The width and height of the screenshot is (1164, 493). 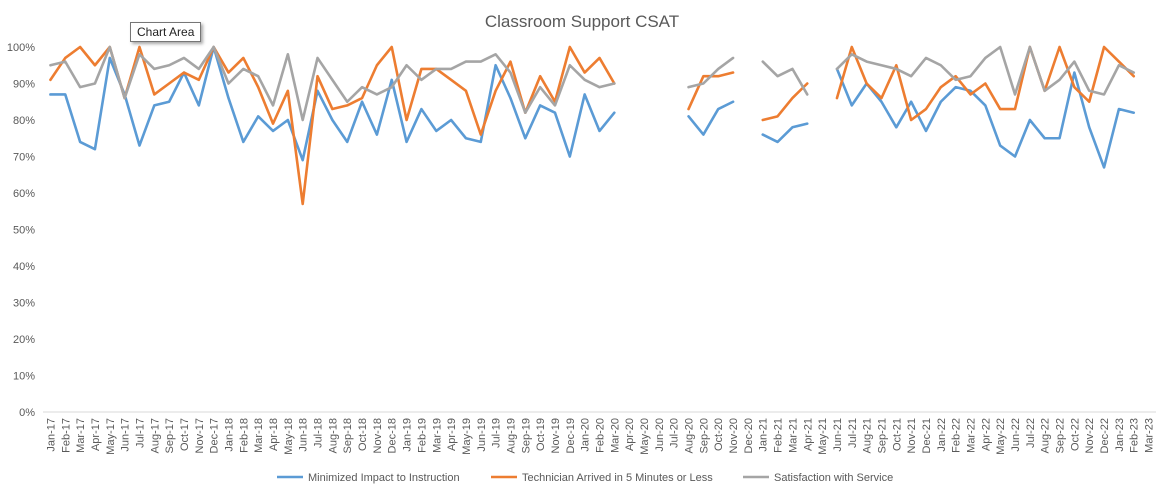 What do you see at coordinates (452, 434) in the screenshot?
I see `x-tick-label: Apr-19` at bounding box center [452, 434].